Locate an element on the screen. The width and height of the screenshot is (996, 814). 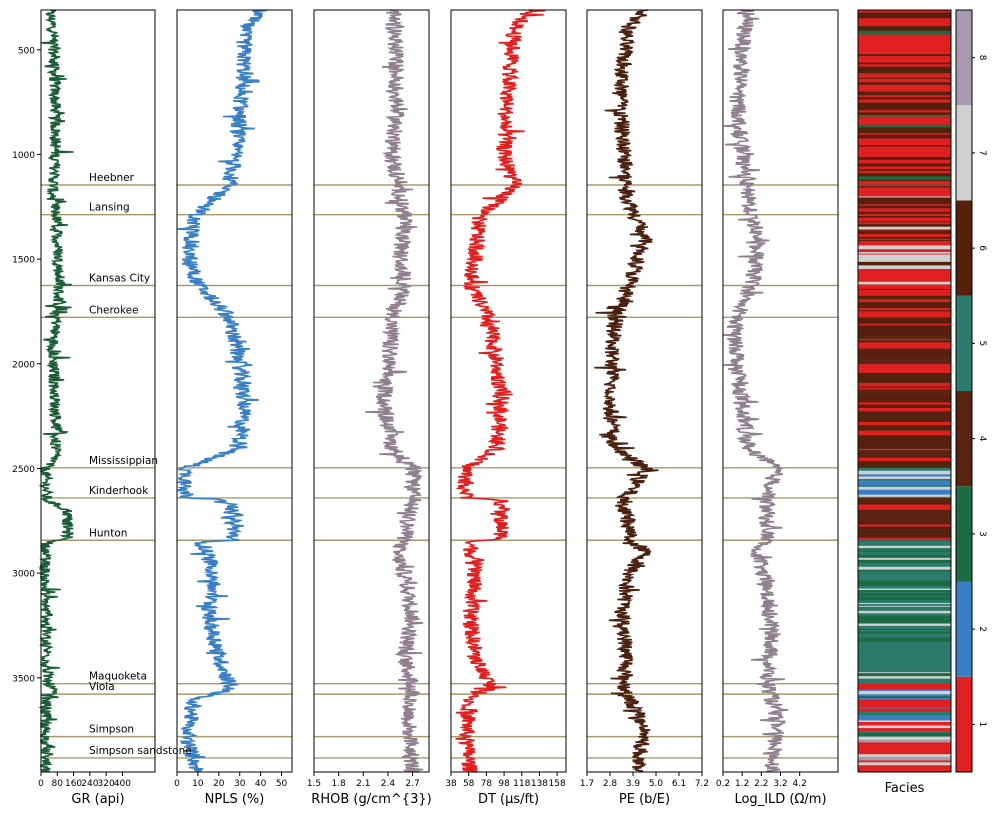
depth-tick-label: 1500 is located at coordinates (23, 261).